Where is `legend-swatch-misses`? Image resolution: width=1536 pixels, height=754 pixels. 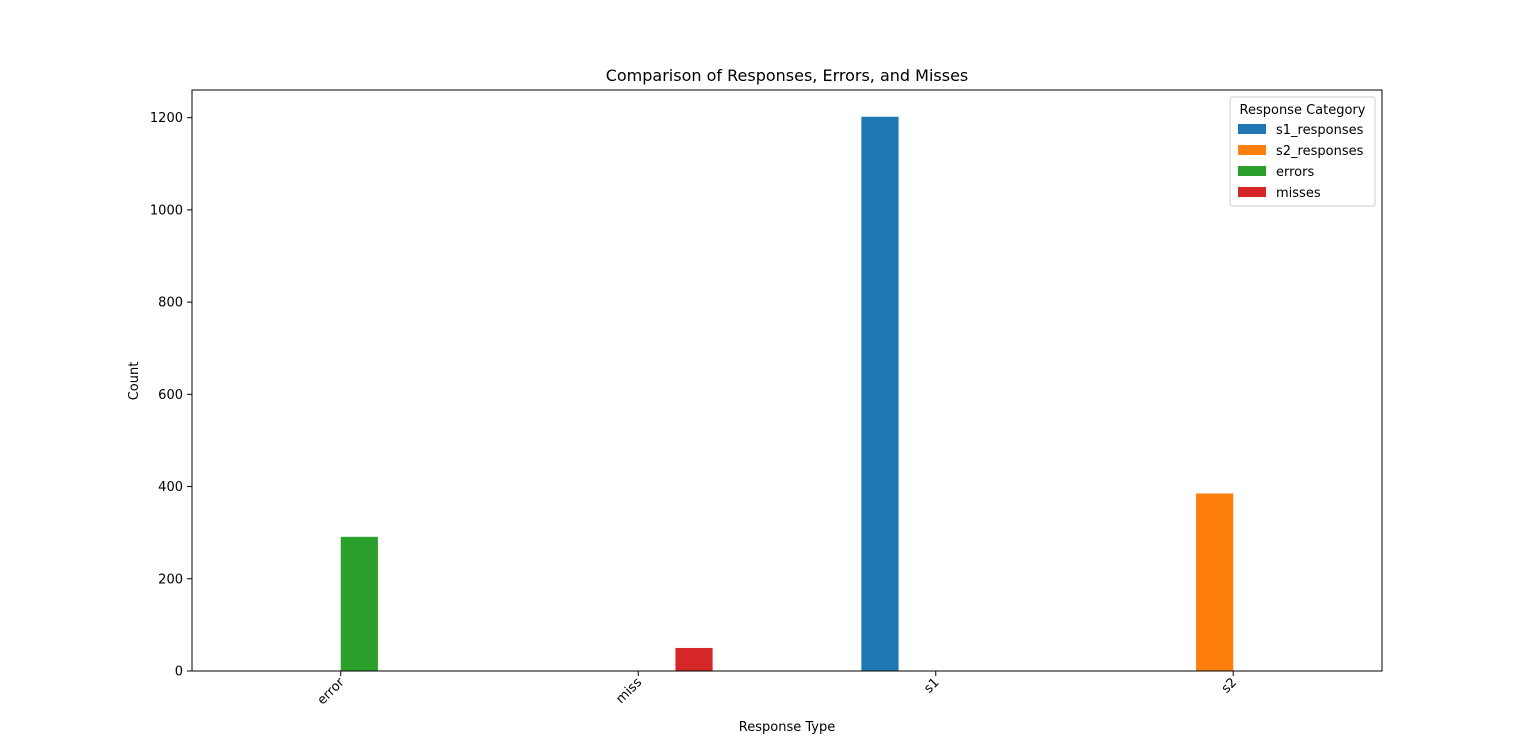 legend-swatch-misses is located at coordinates (1252, 192).